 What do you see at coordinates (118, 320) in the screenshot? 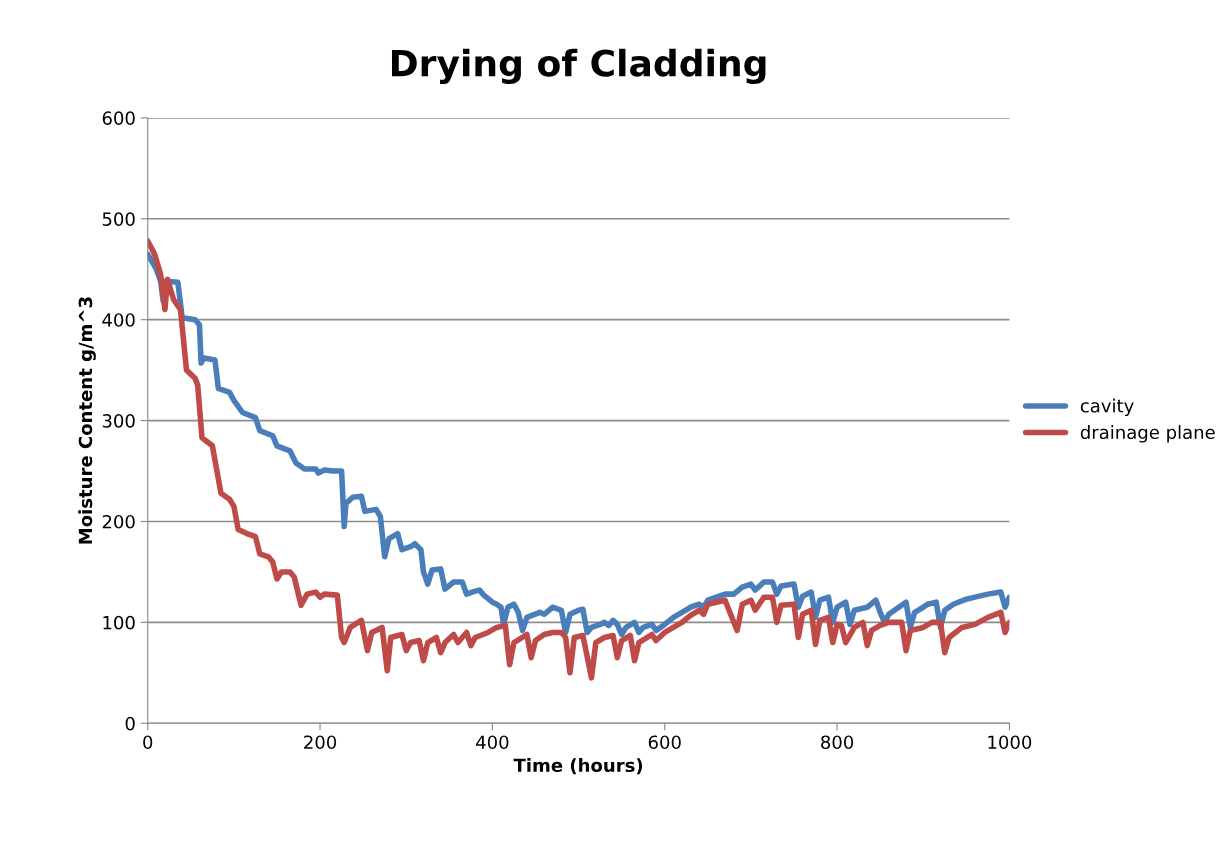
I see `y-tick-label: 400` at bounding box center [118, 320].